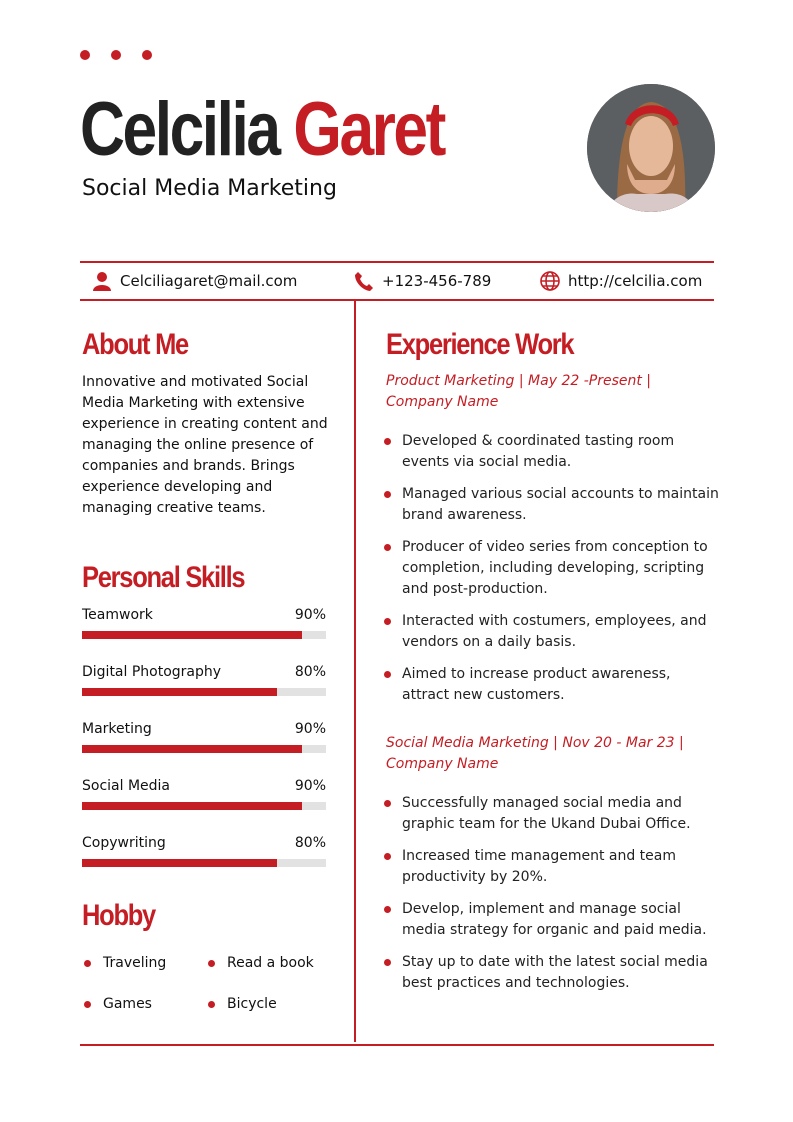 The image size is (793, 1122). Describe the element at coordinates (209, 188) in the screenshot. I see `job-title: Social Media Marketing` at that location.